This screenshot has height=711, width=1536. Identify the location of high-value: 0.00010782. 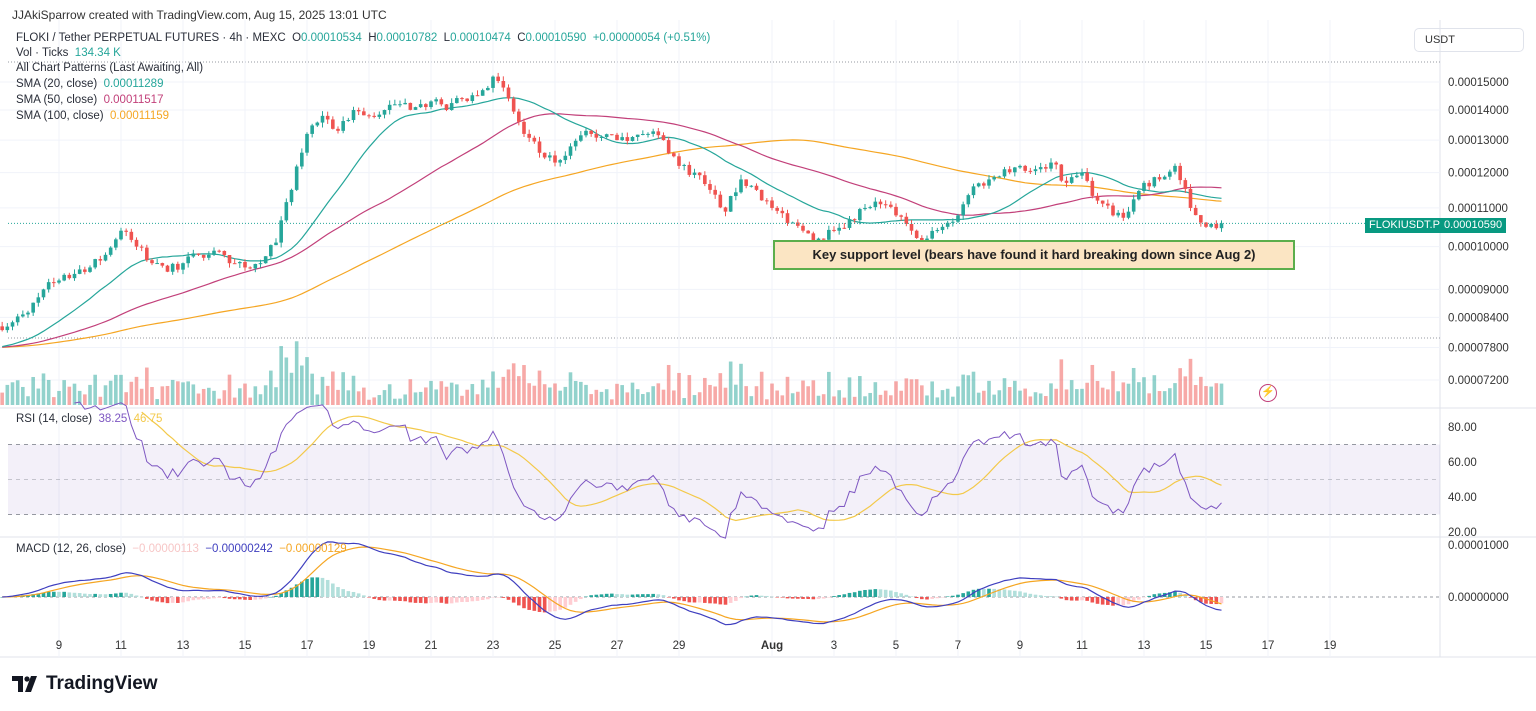
(407, 38).